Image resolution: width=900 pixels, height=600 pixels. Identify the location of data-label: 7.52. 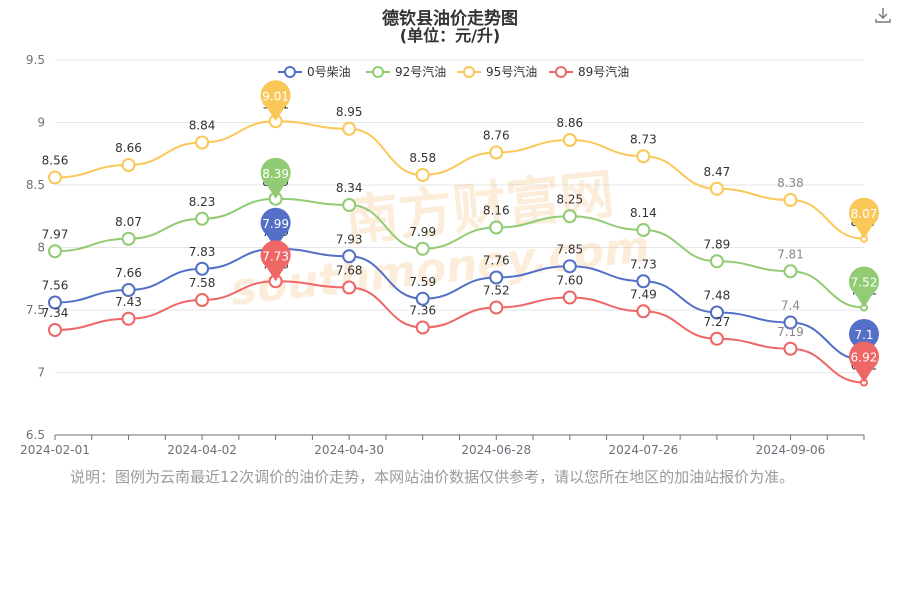
(496, 291).